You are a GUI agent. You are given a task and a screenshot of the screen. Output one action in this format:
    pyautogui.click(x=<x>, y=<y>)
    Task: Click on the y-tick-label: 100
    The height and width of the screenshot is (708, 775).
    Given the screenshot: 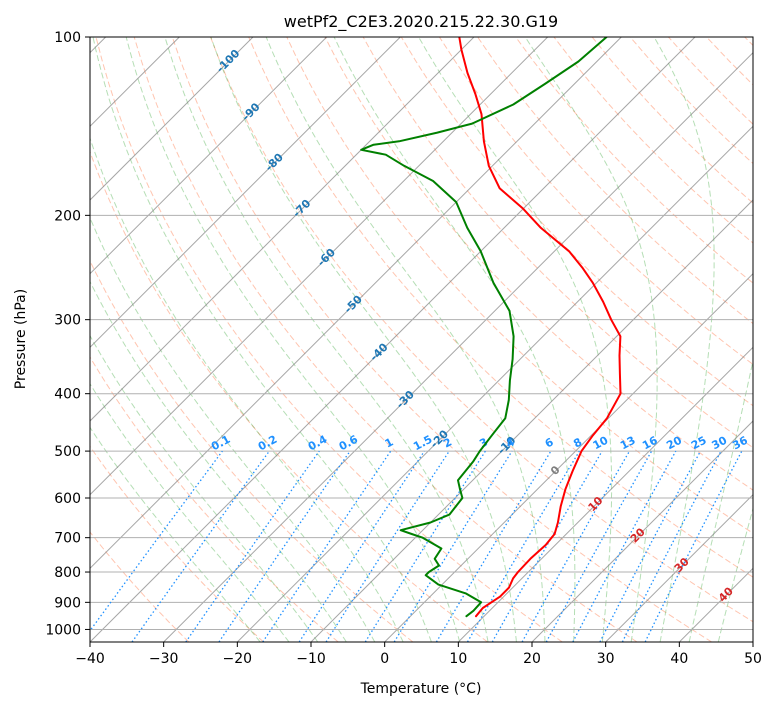 What is the action you would take?
    pyautogui.click(x=67, y=38)
    